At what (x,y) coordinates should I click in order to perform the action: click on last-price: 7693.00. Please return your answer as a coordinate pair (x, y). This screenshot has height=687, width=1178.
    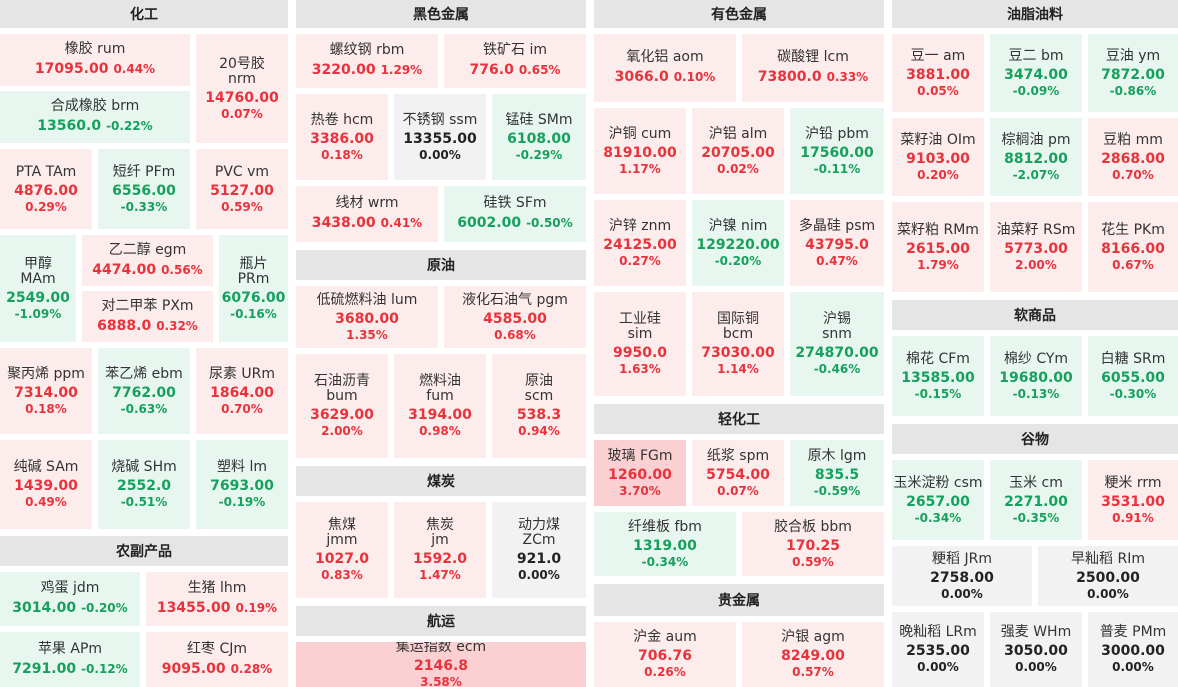
    Looking at the image, I should click on (242, 486).